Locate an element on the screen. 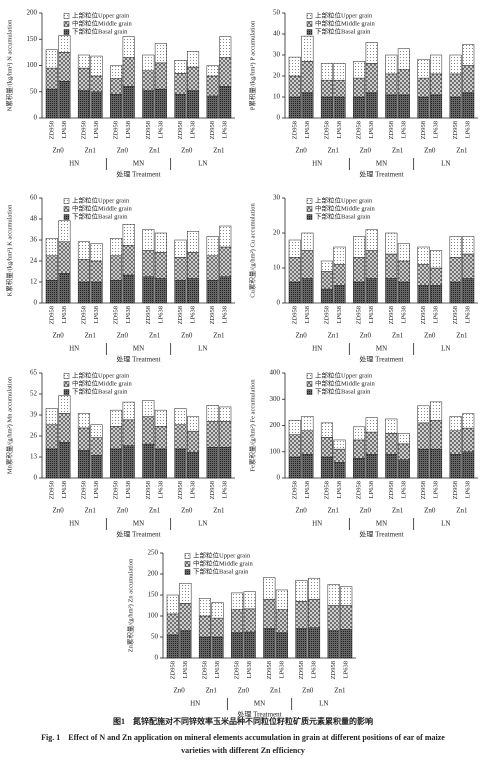 Image resolution: width=486 pixels, height=771 pixels. y-tick-label: 13 is located at coordinates (34, 457).